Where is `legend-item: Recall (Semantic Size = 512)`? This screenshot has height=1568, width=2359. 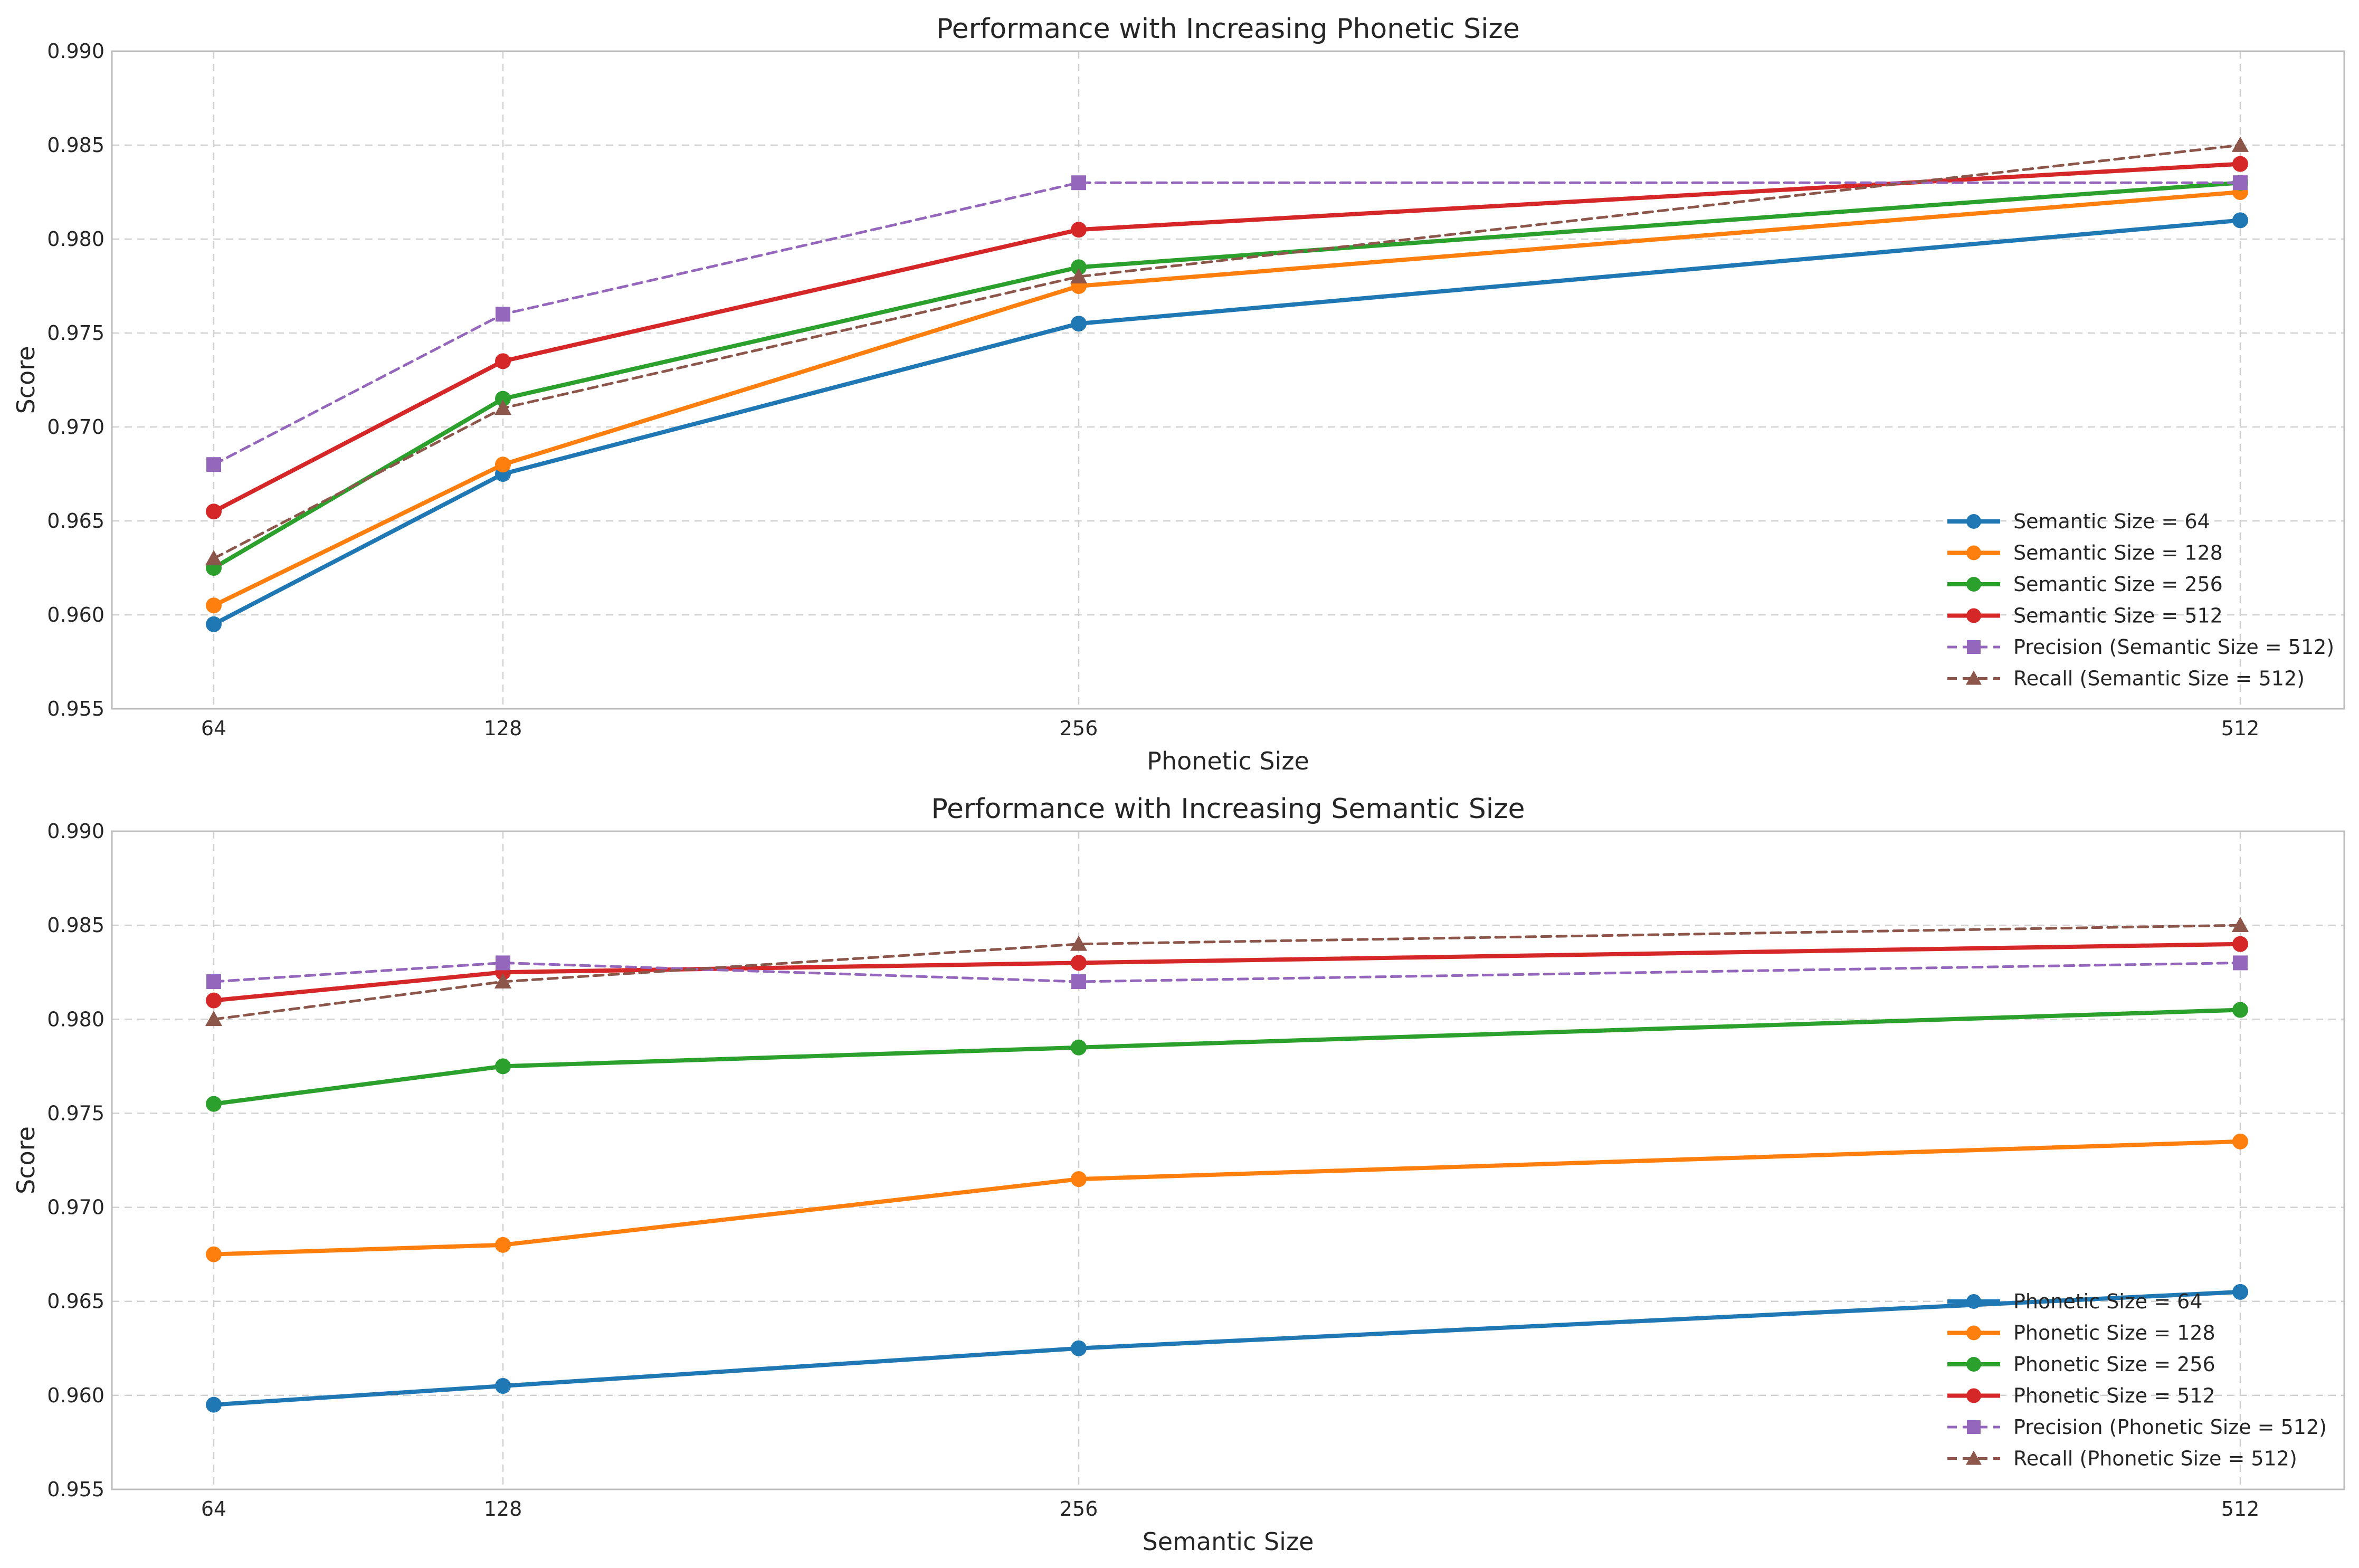 legend-item: Recall (Semantic Size = 512) is located at coordinates (2126, 678).